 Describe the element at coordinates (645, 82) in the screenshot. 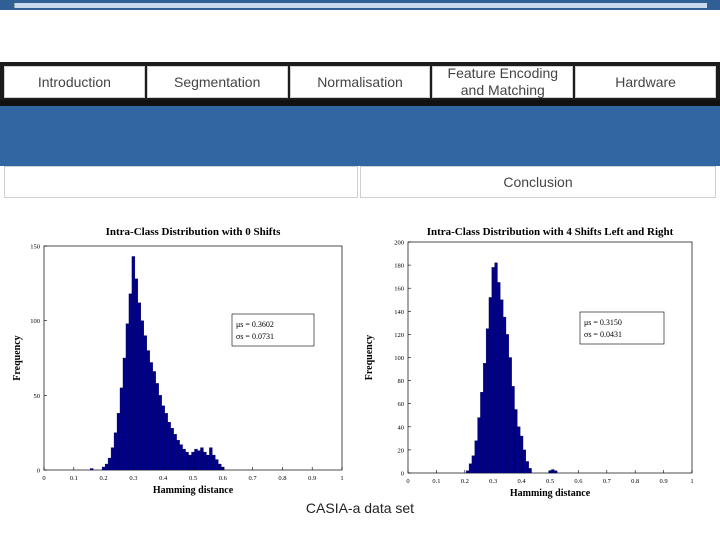

I see `nav-item-hardware: Hardware` at that location.